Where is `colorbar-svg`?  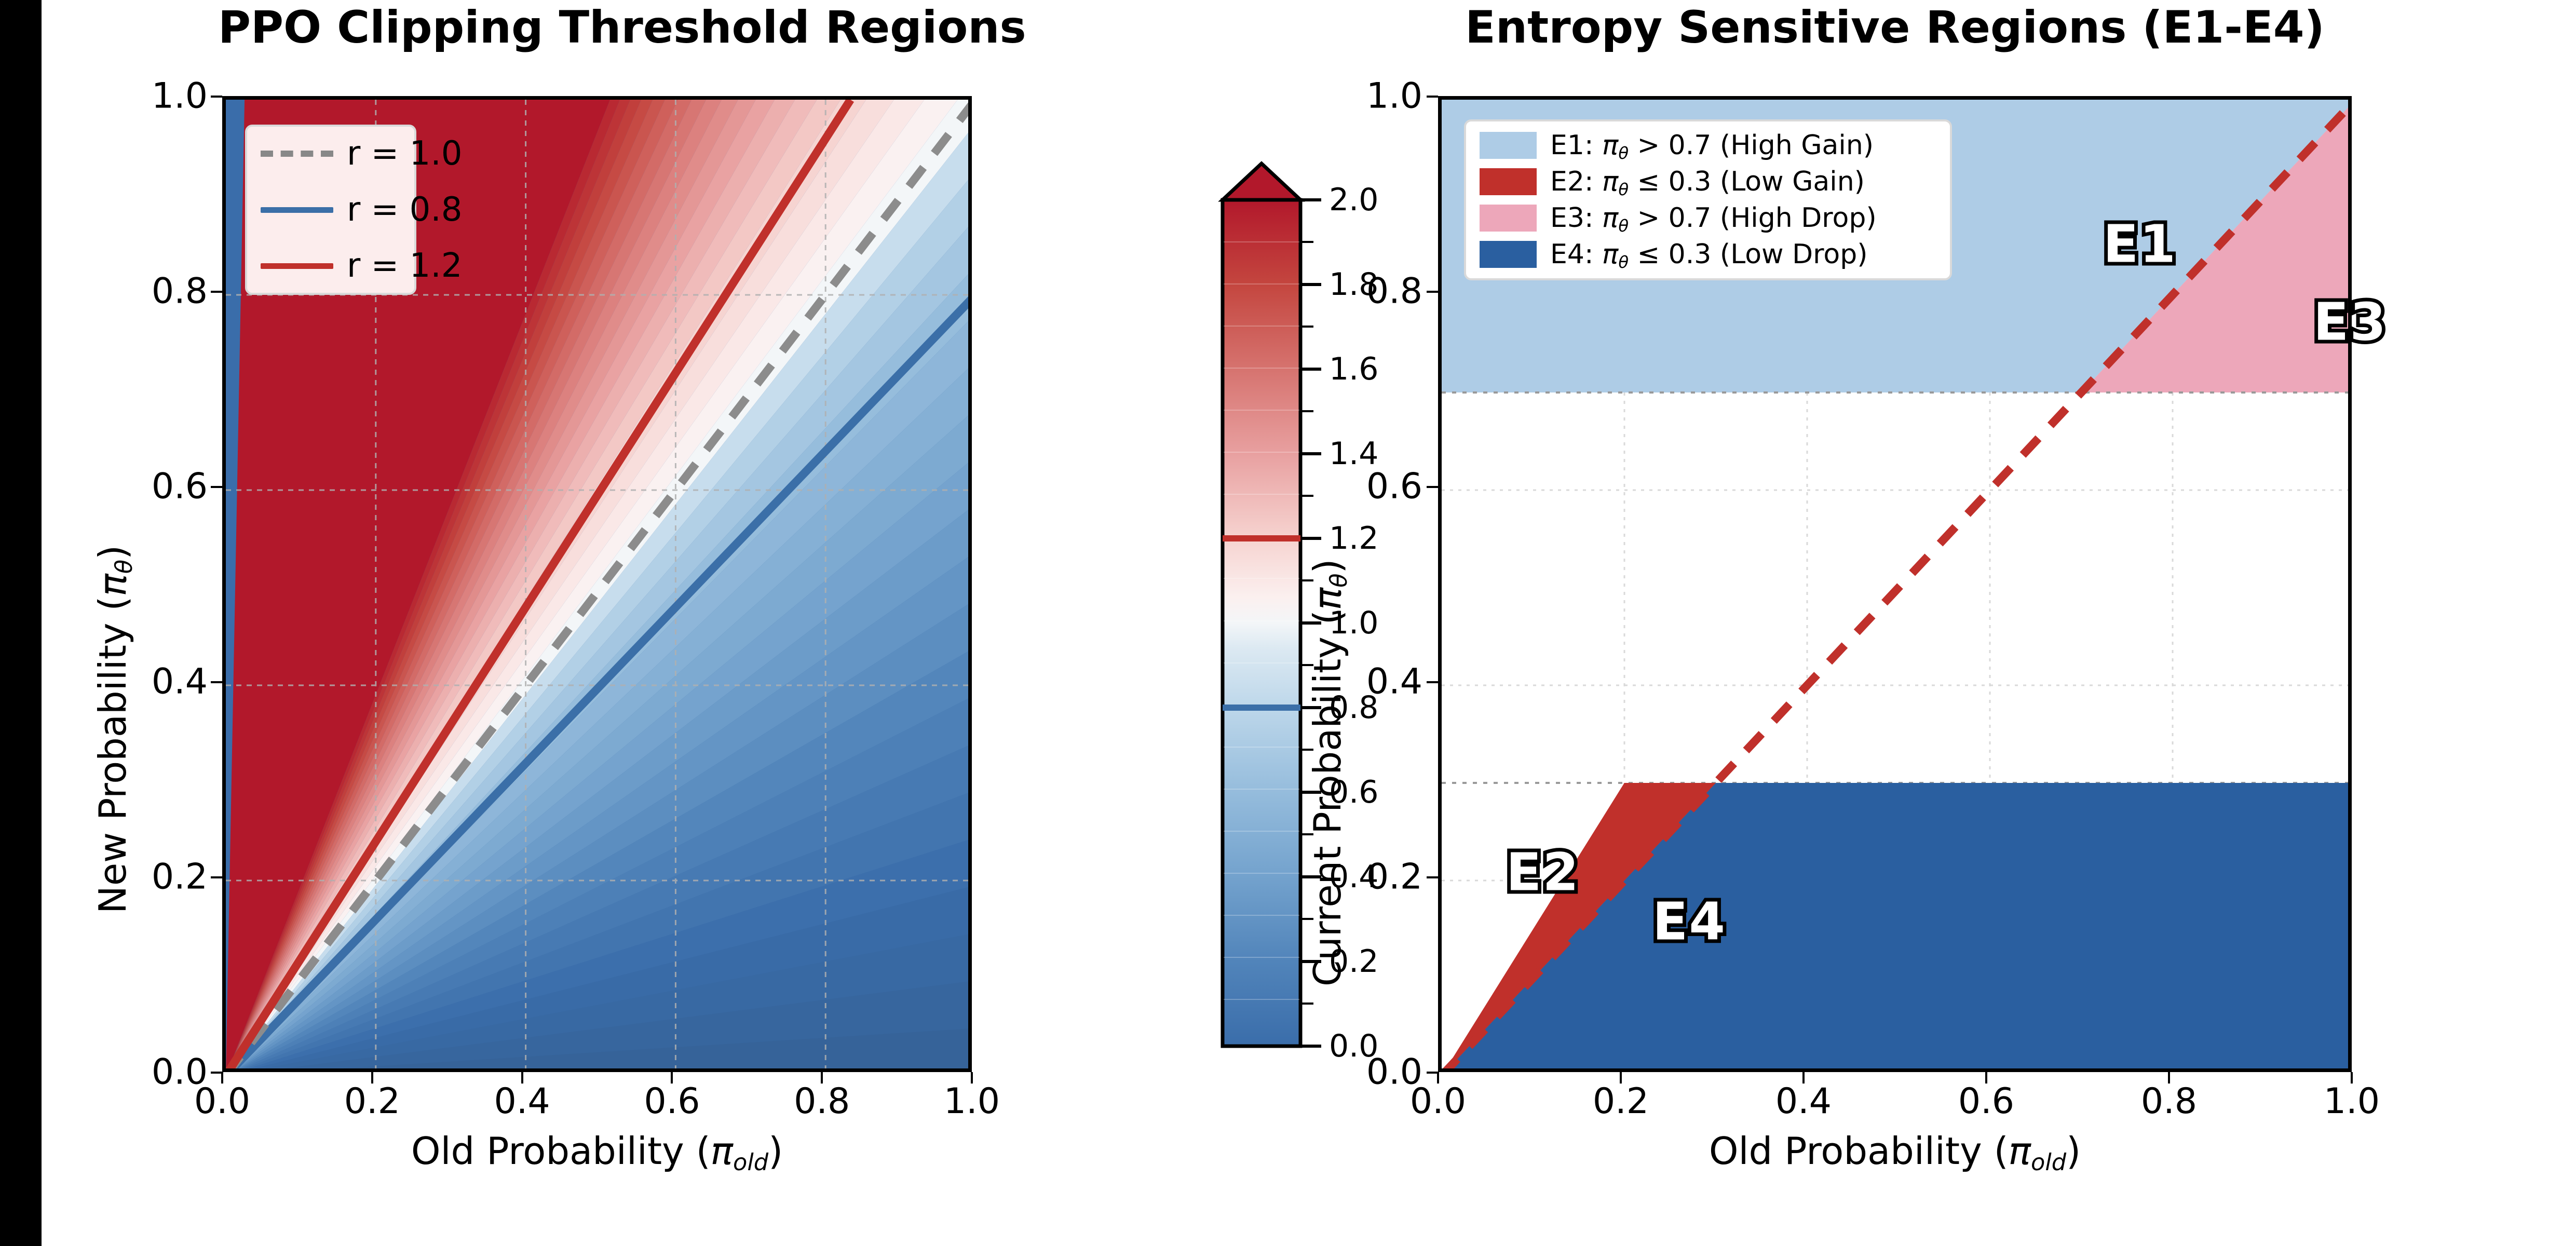
colorbar-svg is located at coordinates (1269, 605).